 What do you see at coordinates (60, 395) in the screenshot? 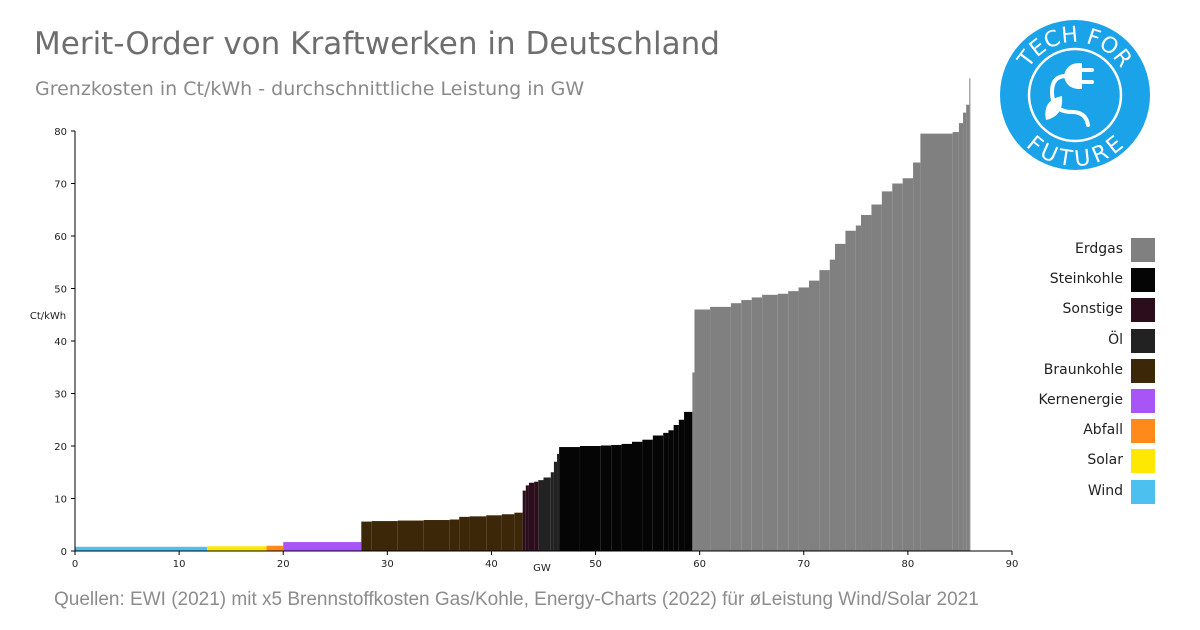
I see `y-tick-label: 30` at bounding box center [60, 395].